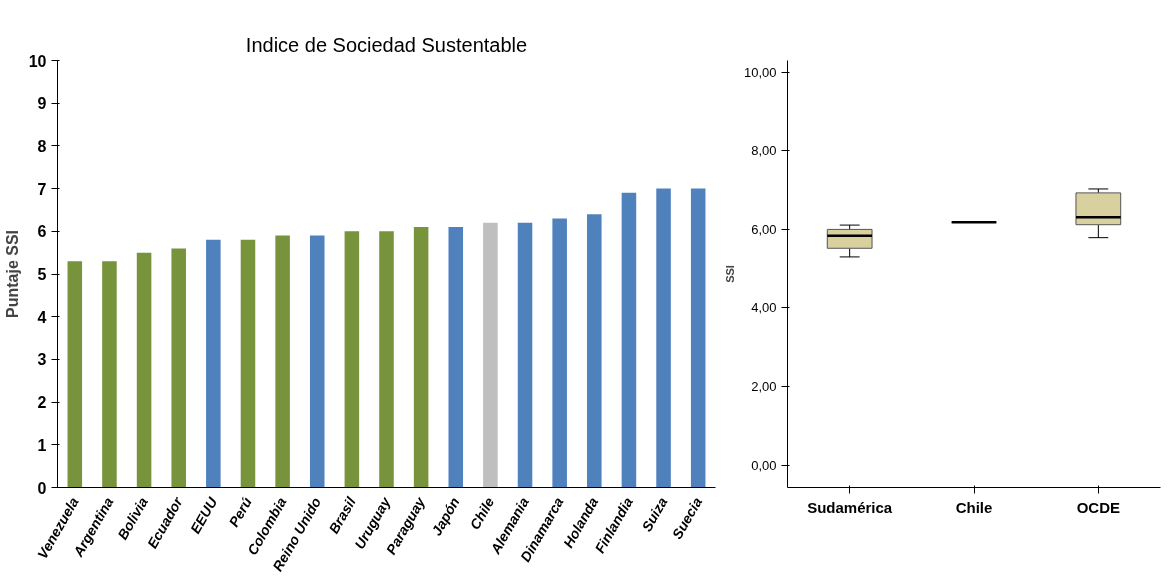  I want to click on y-tick-label: 3, so click(42, 360).